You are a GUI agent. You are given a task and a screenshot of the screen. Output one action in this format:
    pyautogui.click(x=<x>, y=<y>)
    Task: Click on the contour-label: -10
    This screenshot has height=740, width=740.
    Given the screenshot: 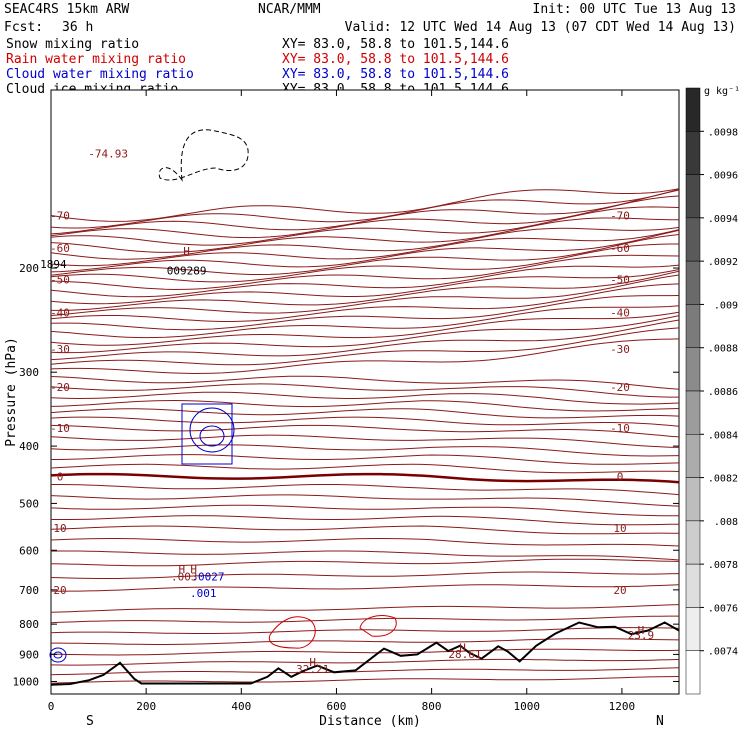 What is the action you would take?
    pyautogui.click(x=620, y=428)
    